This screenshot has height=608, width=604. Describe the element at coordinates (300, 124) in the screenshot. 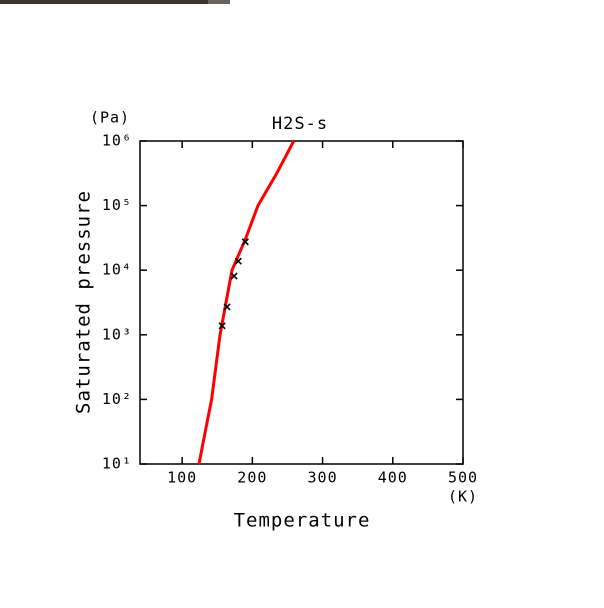

I see `chart-title: H2S-s` at that location.